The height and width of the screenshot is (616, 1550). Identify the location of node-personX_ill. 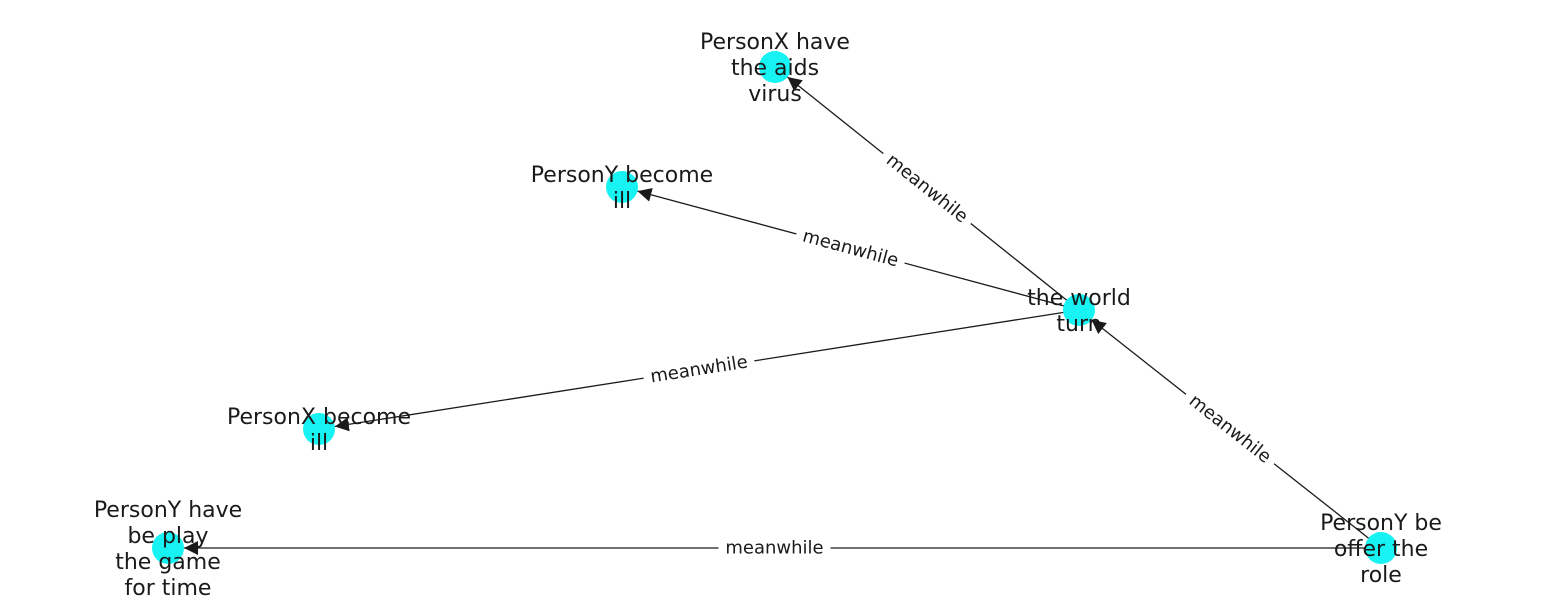
(319, 429).